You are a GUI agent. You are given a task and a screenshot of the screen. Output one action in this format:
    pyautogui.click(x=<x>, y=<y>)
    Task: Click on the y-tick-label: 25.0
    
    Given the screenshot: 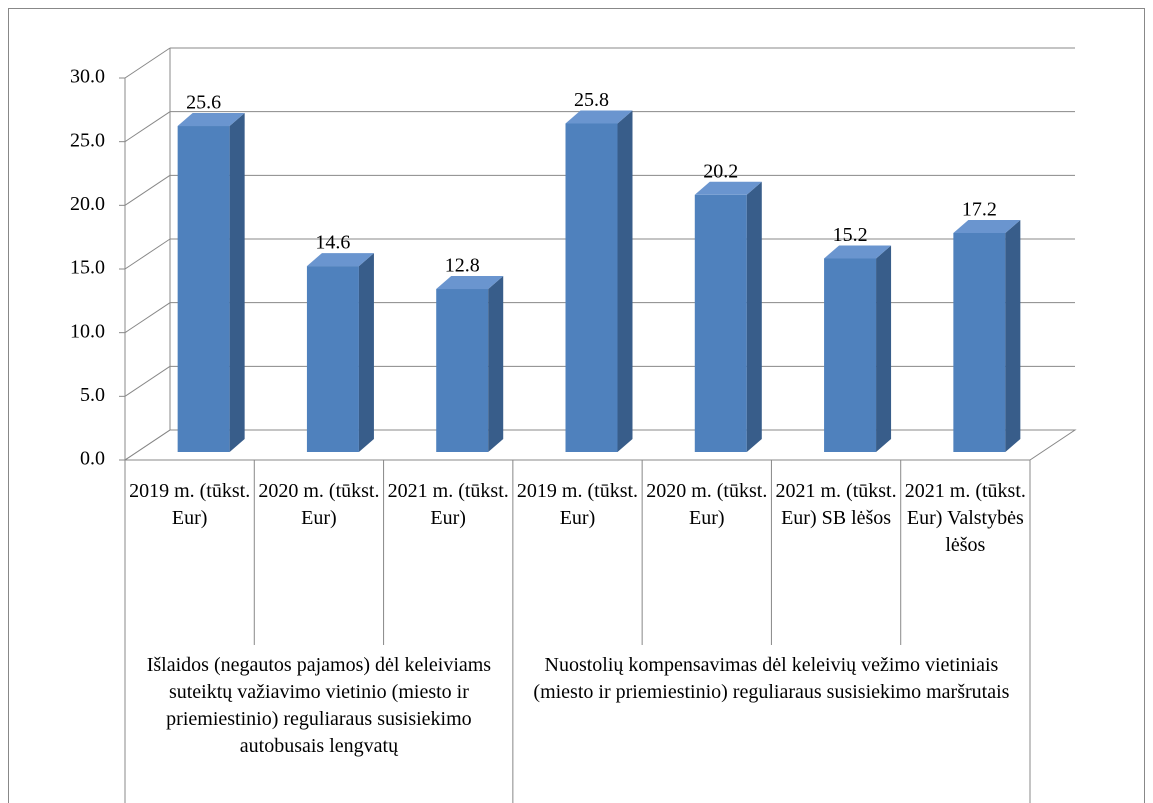 What is the action you would take?
    pyautogui.click(x=87, y=140)
    